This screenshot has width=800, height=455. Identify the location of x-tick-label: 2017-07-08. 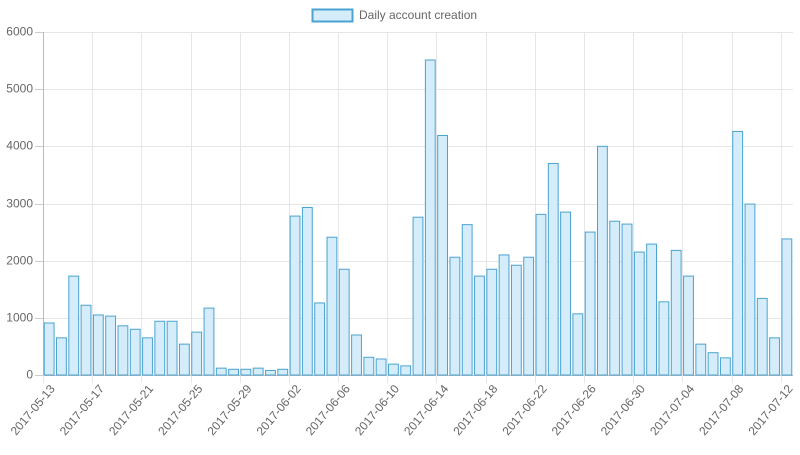
(721, 410).